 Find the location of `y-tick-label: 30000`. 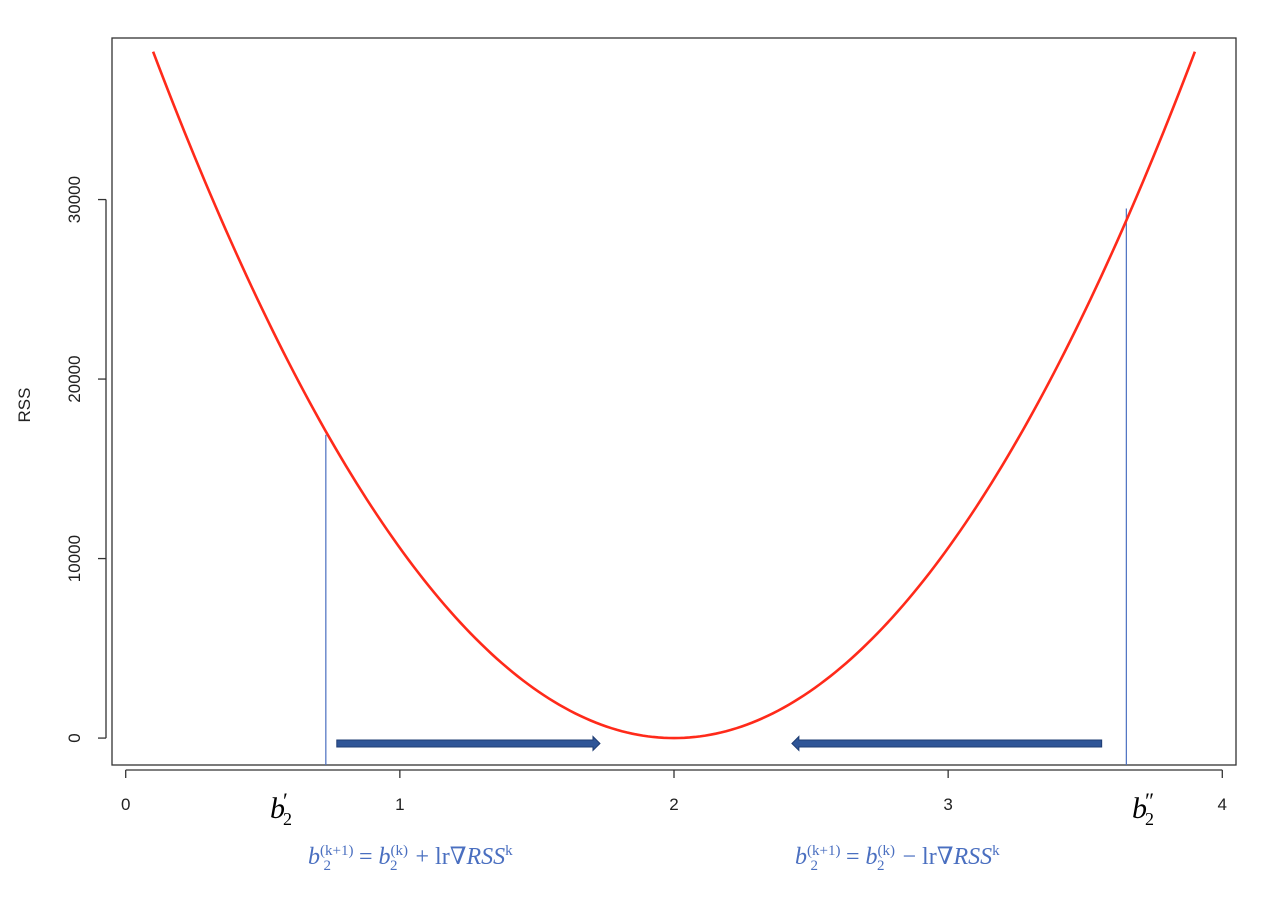

y-tick-label: 30000 is located at coordinates (74, 199).